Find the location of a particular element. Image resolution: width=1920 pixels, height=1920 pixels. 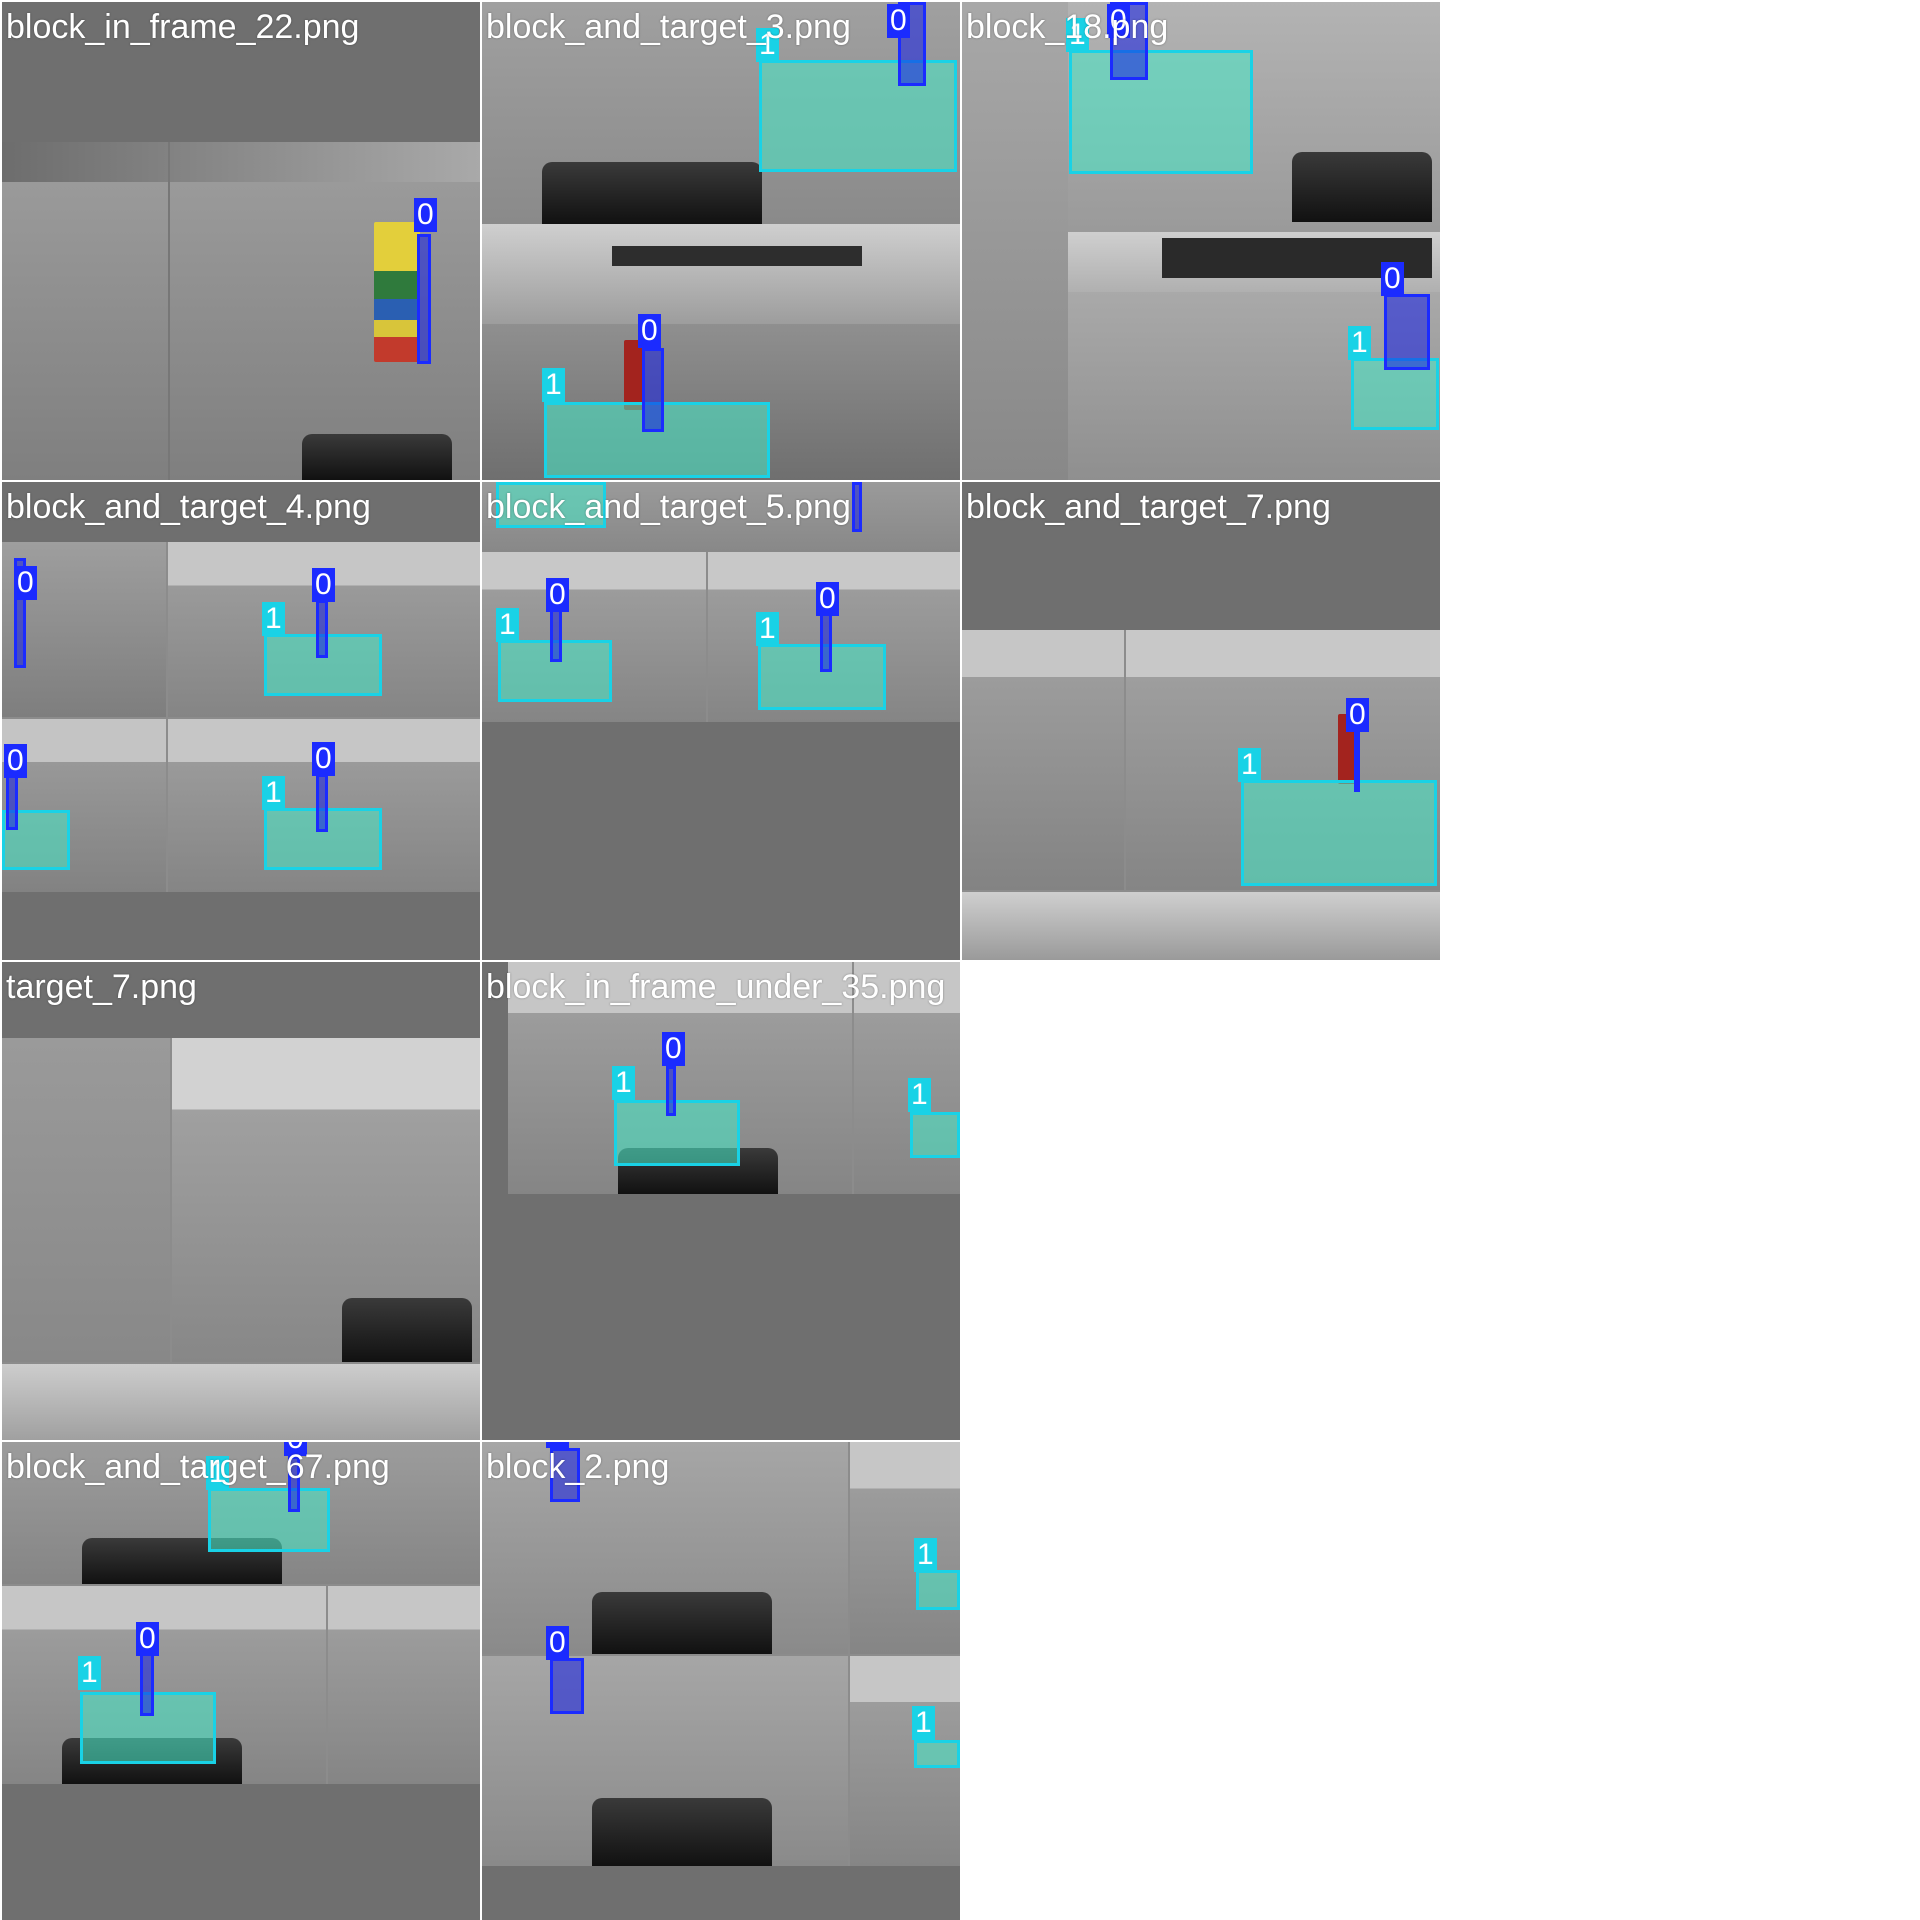

mosaic-tile-4: block_and_target_4.png 0 1 0 0 1 0 is located at coordinates (241, 721).